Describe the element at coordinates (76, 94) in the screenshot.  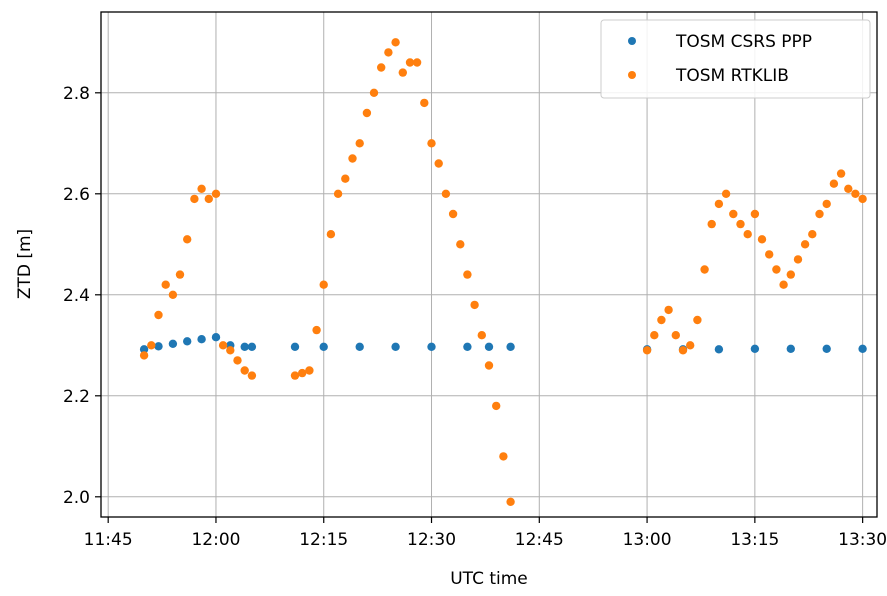
I see `y-tick-label: 2.8` at that location.